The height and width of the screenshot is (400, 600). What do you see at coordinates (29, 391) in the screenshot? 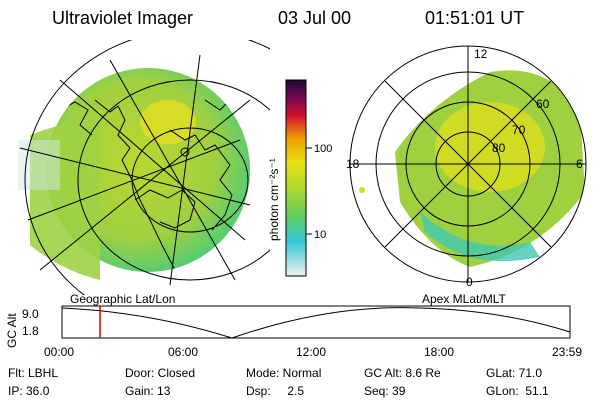
I see `ip-info: IP: 36.0` at bounding box center [29, 391].